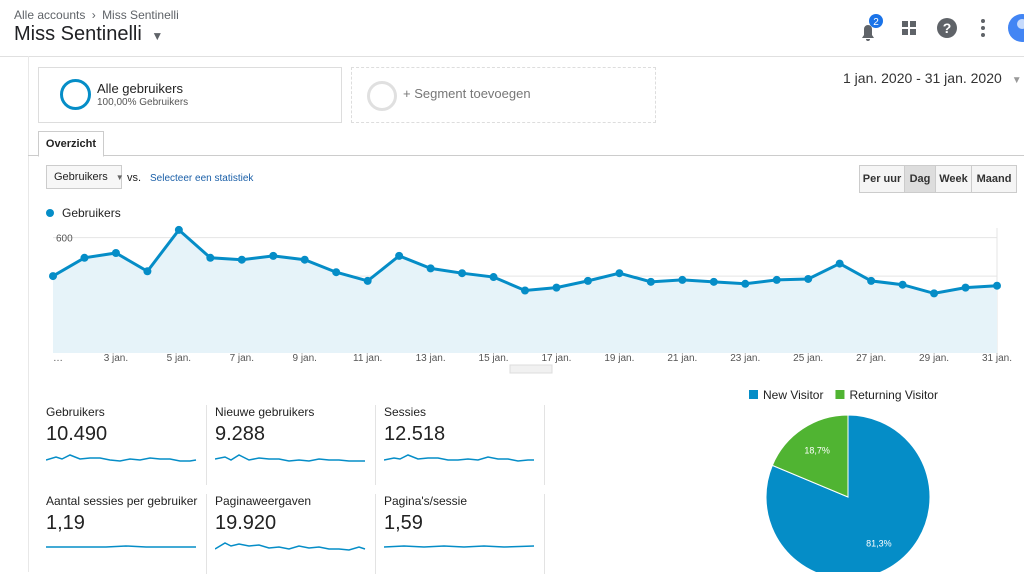 The image size is (1024, 574). Describe the element at coordinates (140, 15) in the screenshot. I see `breadcrumb-item: Miss Sentinelli` at that location.